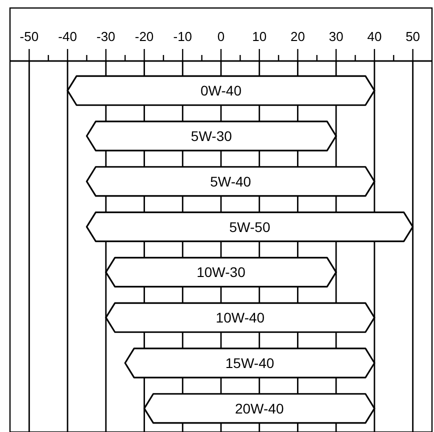 This screenshot has height=432, width=434. What do you see at coordinates (211, 136) in the screenshot?
I see `y-tick-label: 5W-30` at bounding box center [211, 136].